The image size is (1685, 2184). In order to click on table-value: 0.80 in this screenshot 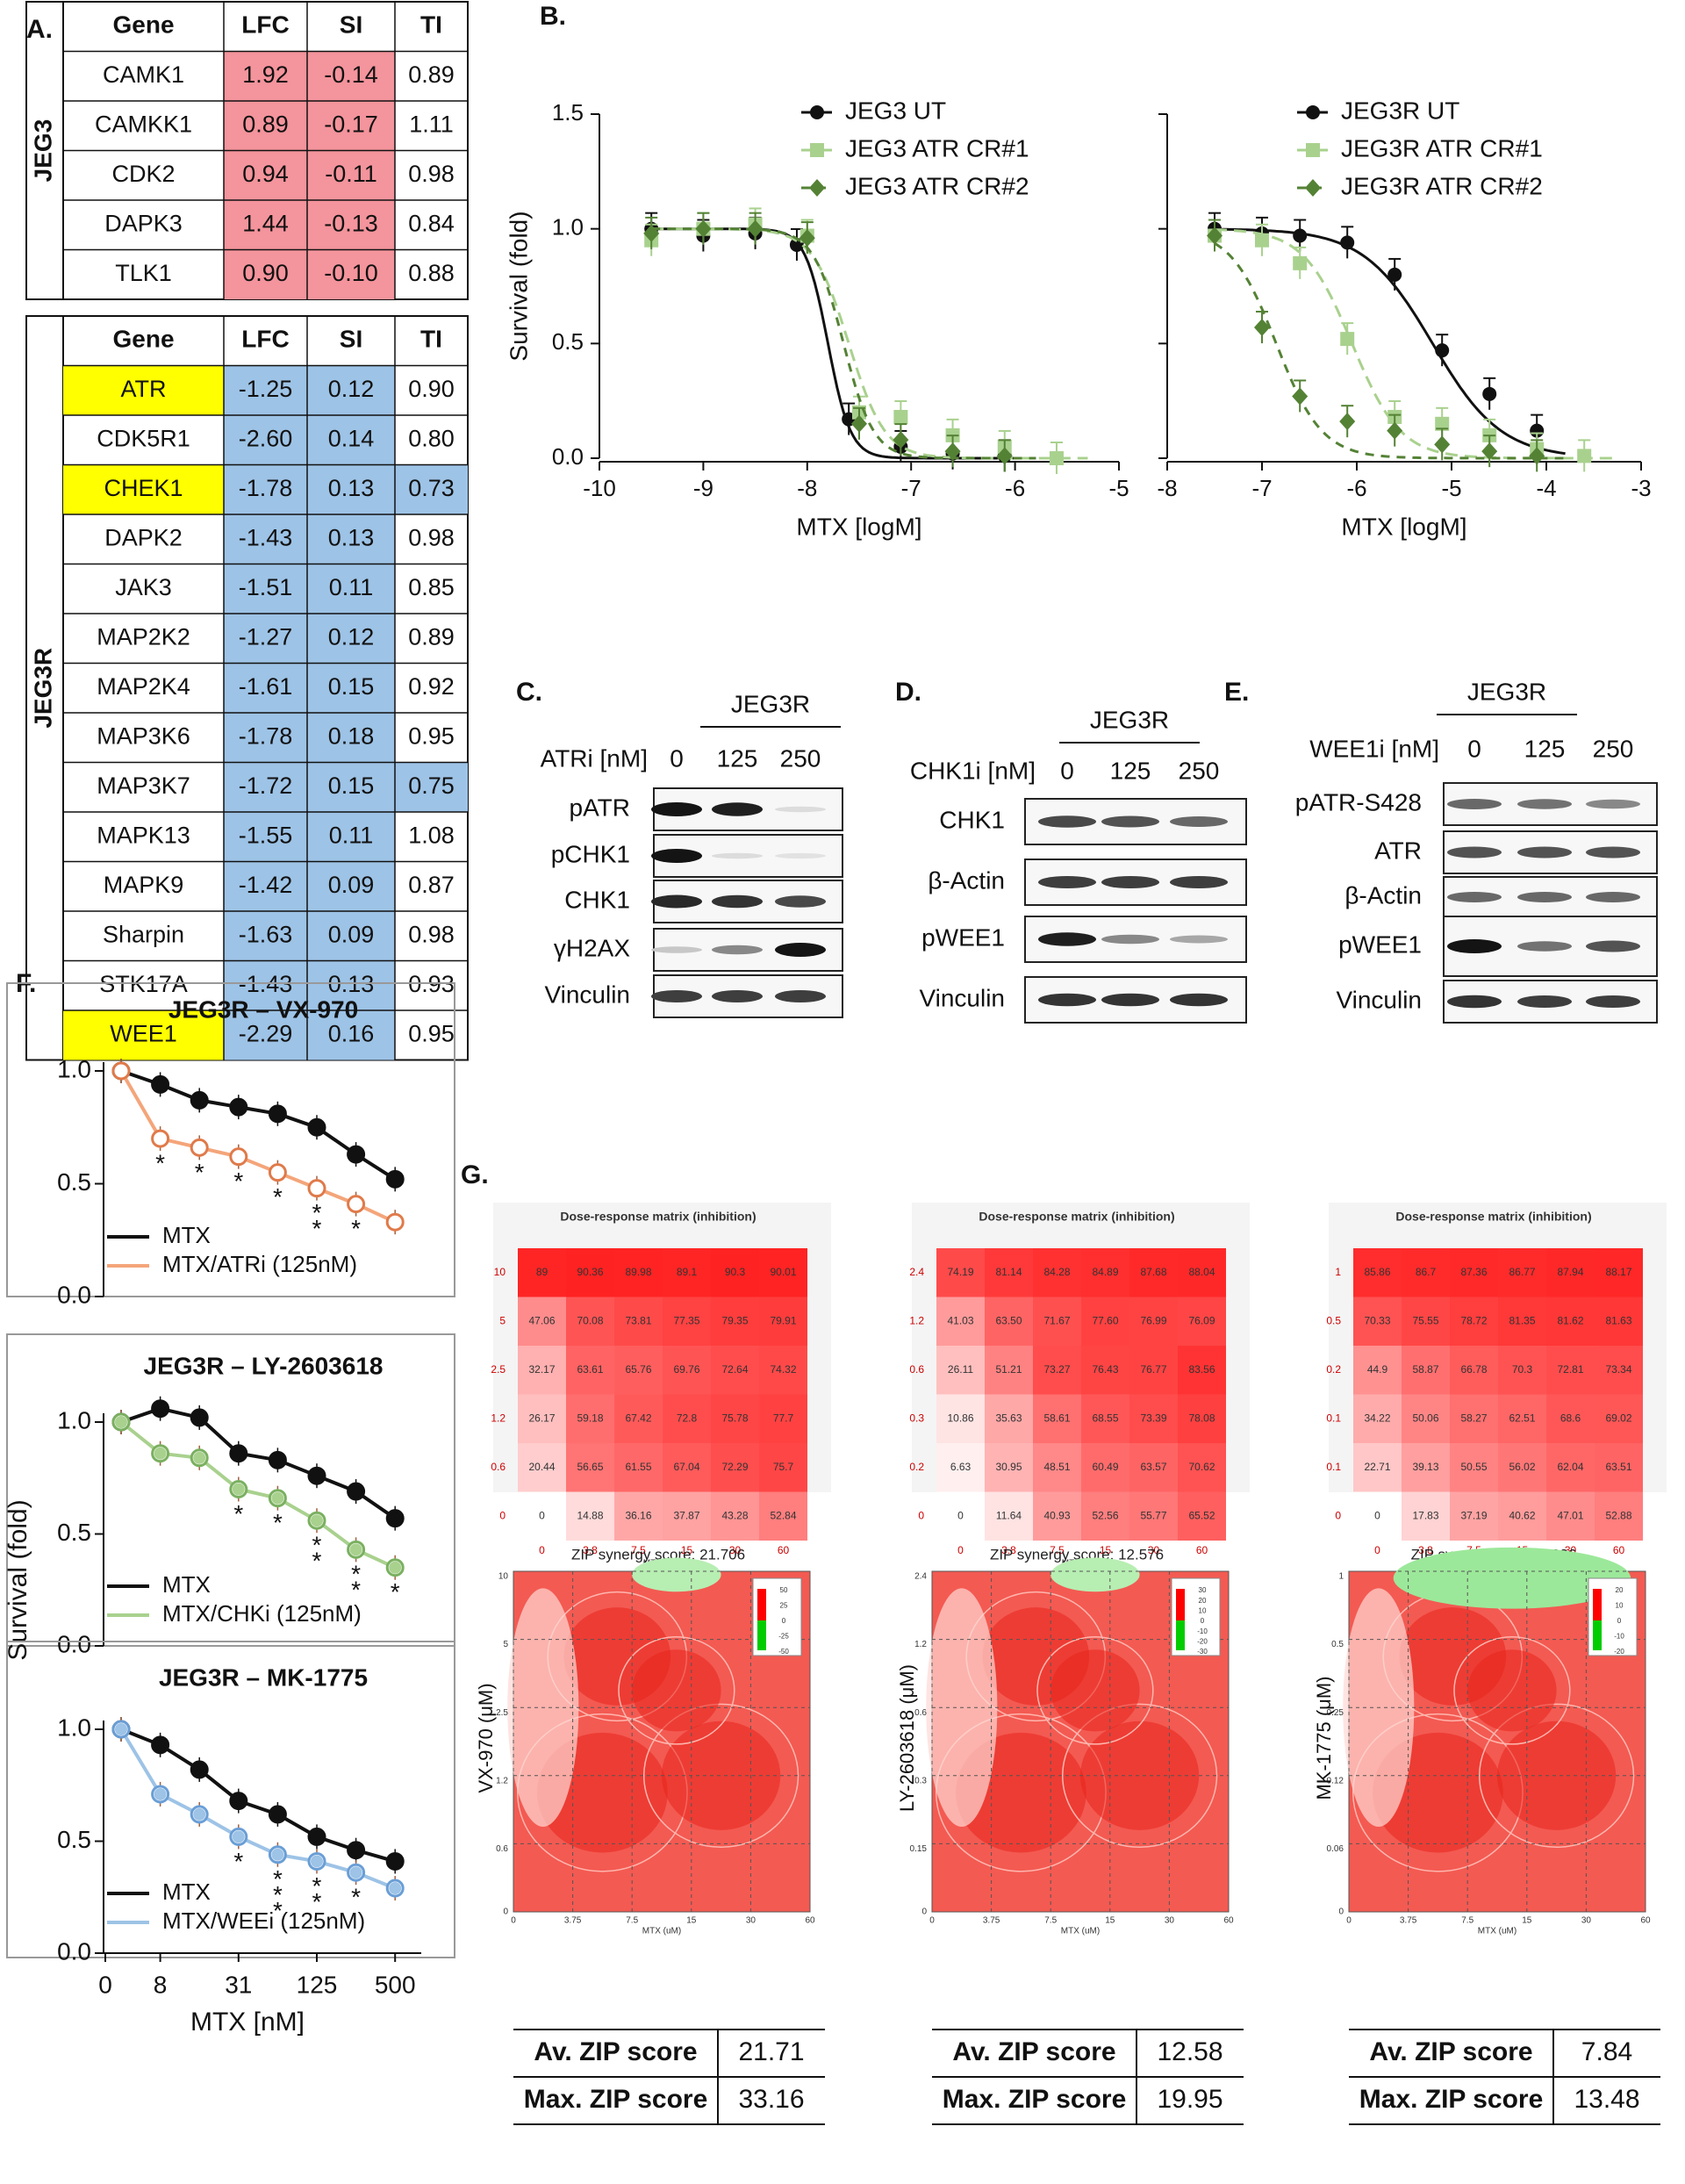, I will do `click(431, 438)`.